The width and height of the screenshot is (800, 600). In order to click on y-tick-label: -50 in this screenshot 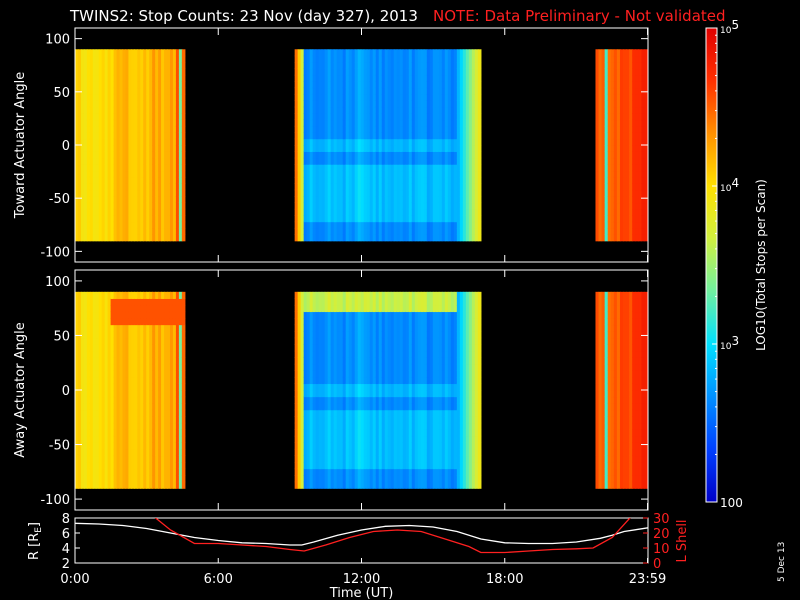, I will do `click(59, 199)`.